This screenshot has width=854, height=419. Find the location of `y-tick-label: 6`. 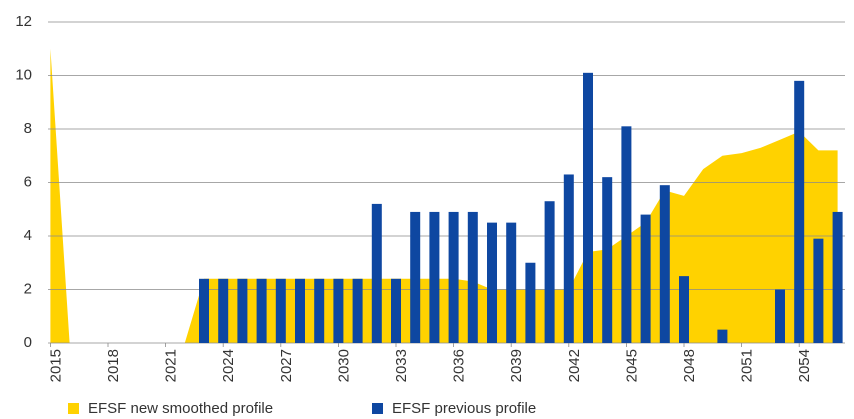

y-tick-label: 6 is located at coordinates (28, 181).